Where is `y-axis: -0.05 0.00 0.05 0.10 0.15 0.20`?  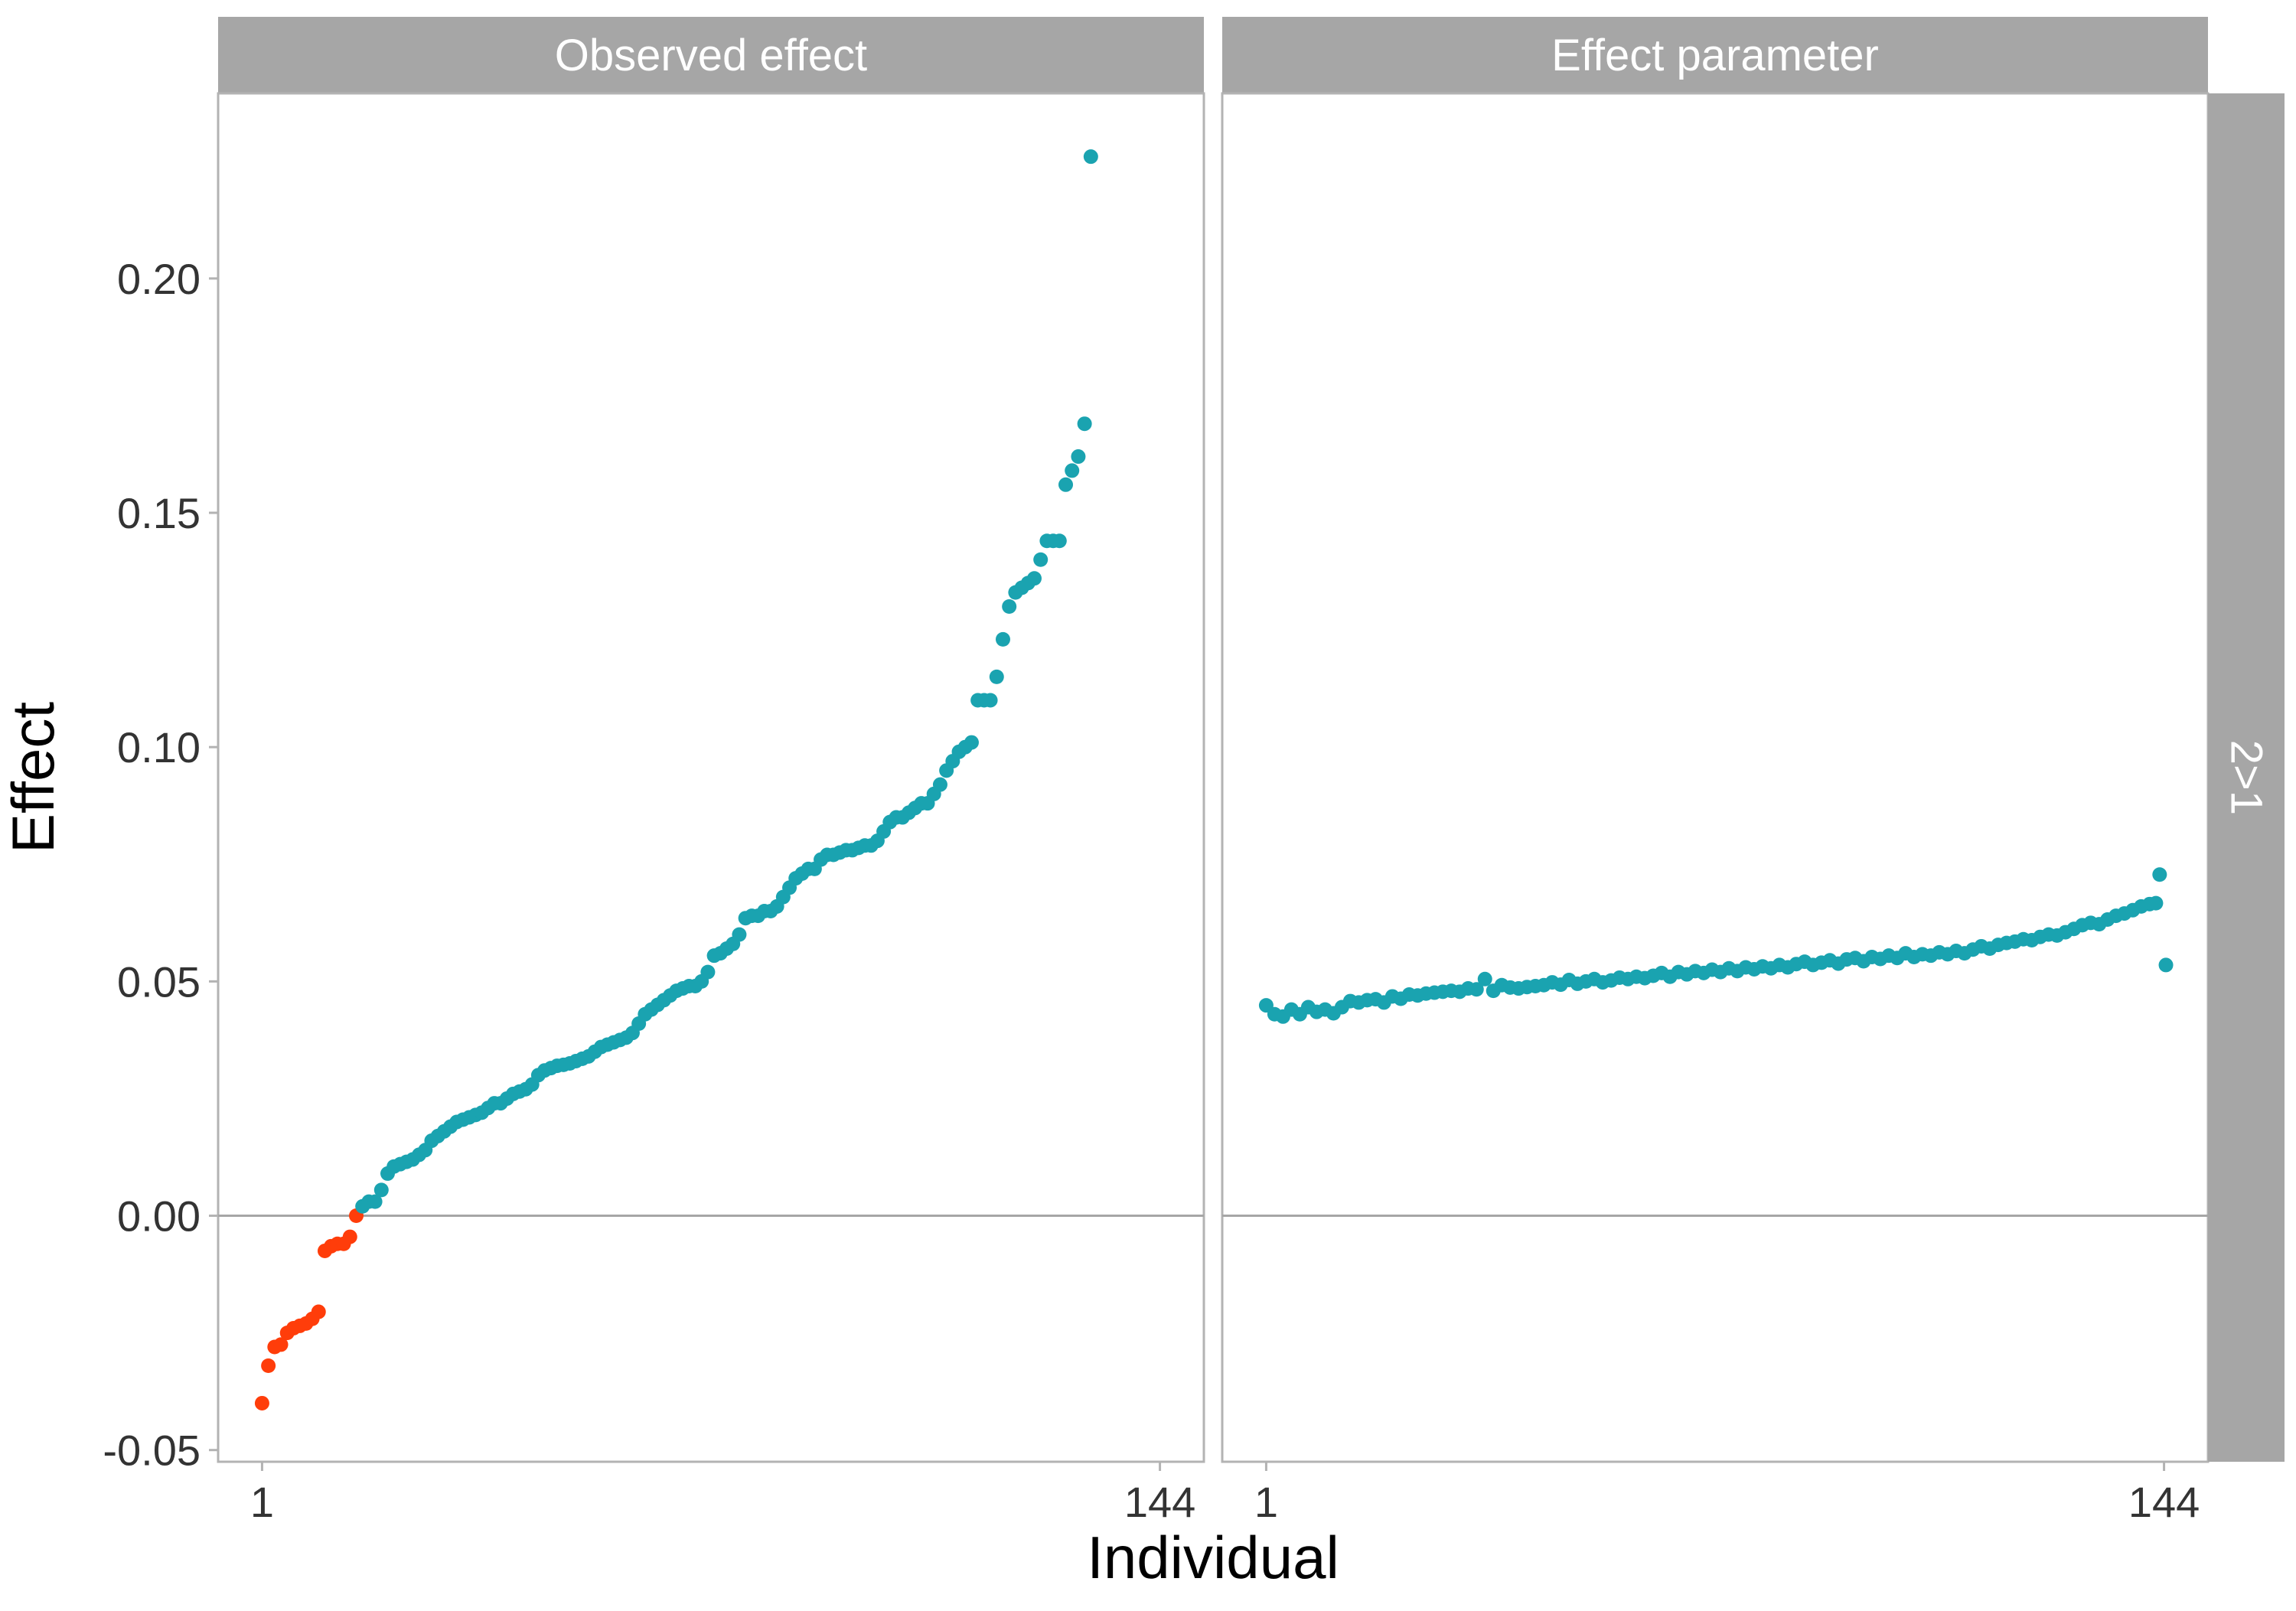
y-axis: -0.05 0.00 0.05 0.10 0.15 0.20 is located at coordinates (160, 865).